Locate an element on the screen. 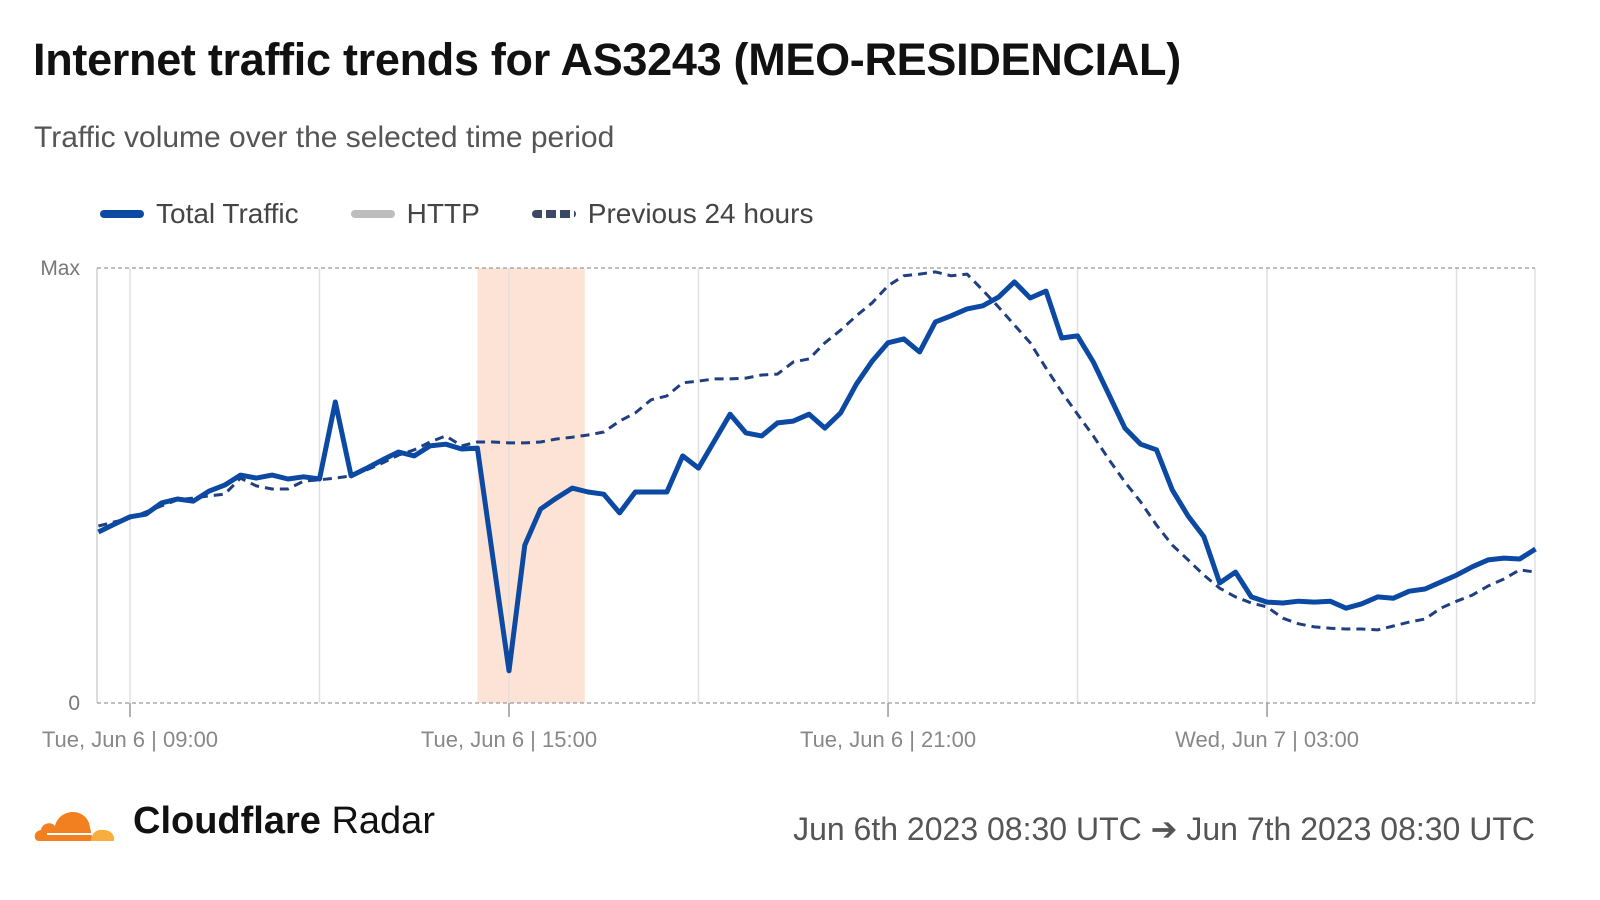 This screenshot has width=1600, height=900. cloudflare-radar-logo: Cloudflare Radar is located at coordinates (234, 821).